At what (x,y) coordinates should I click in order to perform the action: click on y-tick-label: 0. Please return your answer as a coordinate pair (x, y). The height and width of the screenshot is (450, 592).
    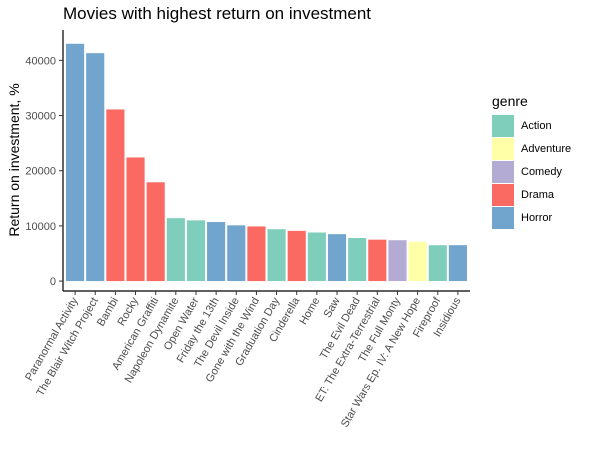
    Looking at the image, I should click on (53, 282).